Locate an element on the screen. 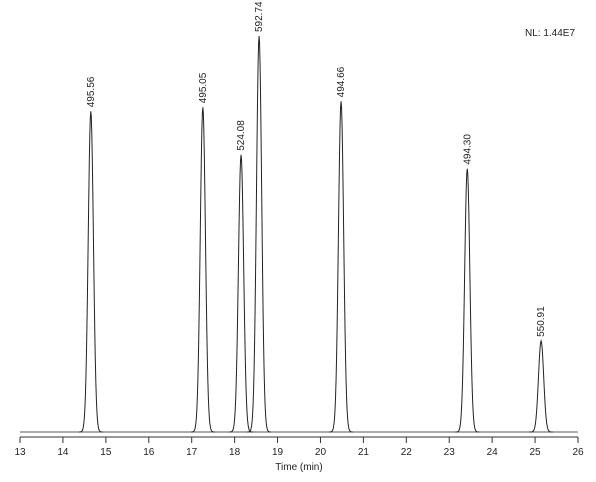 The height and width of the screenshot is (482, 596). x-tick-label: 23 is located at coordinates (450, 452).